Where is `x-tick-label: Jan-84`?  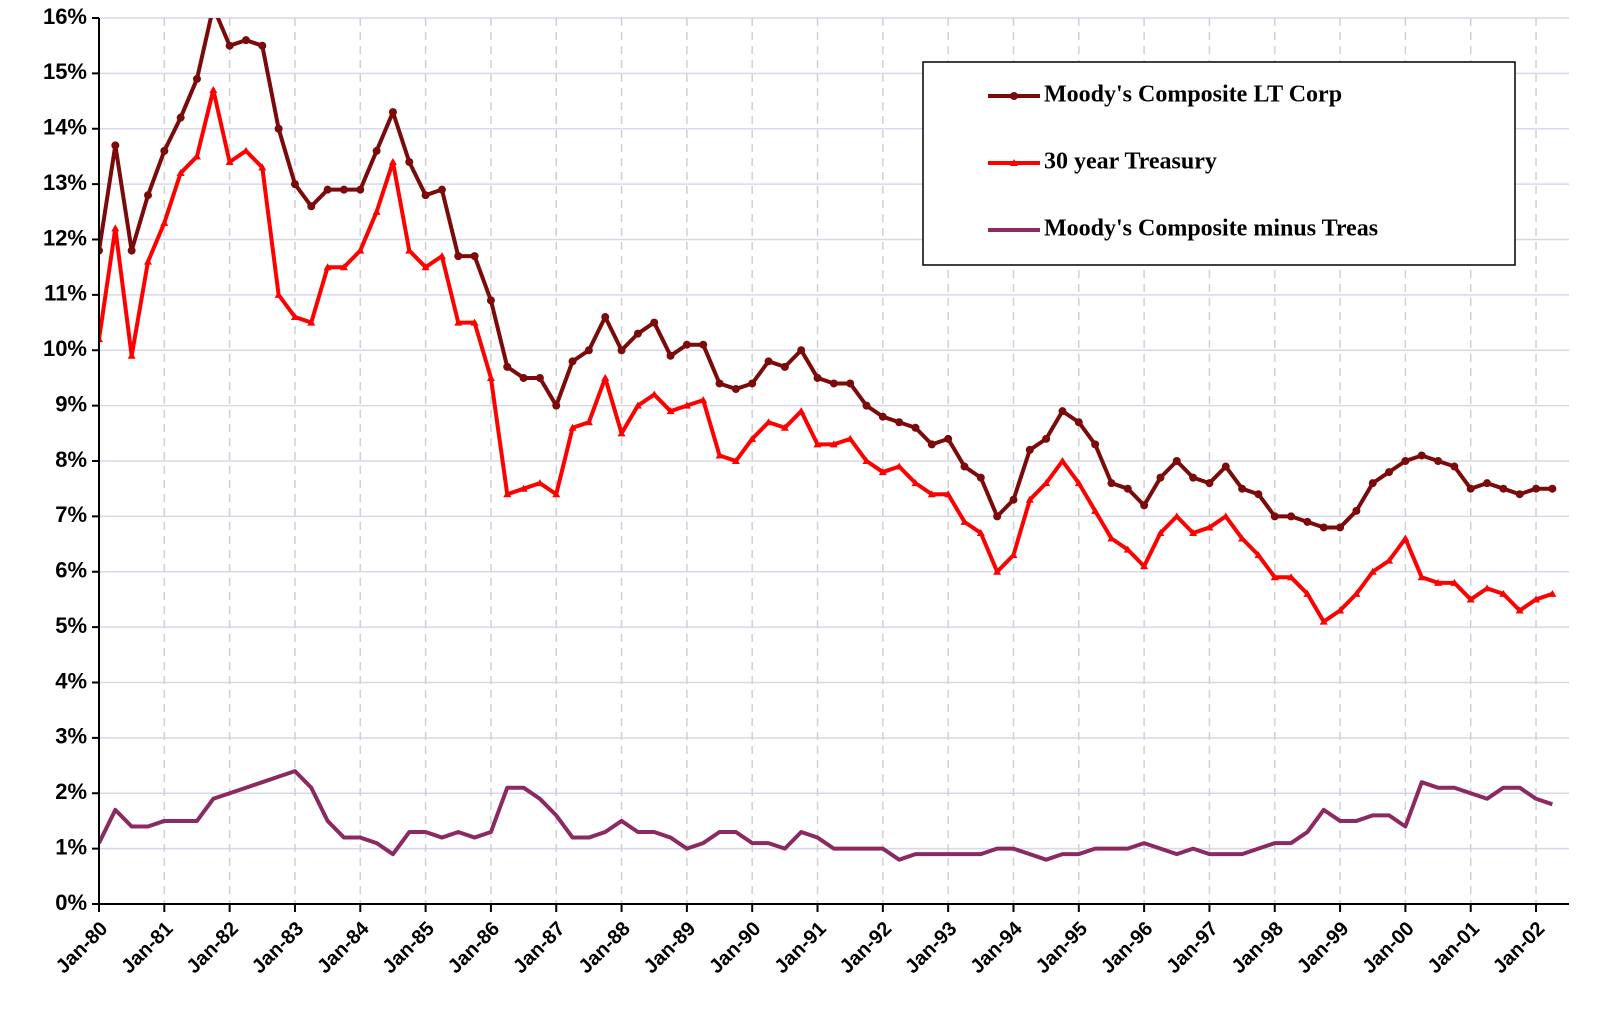 x-tick-label: Jan-84 is located at coordinates (343, 947).